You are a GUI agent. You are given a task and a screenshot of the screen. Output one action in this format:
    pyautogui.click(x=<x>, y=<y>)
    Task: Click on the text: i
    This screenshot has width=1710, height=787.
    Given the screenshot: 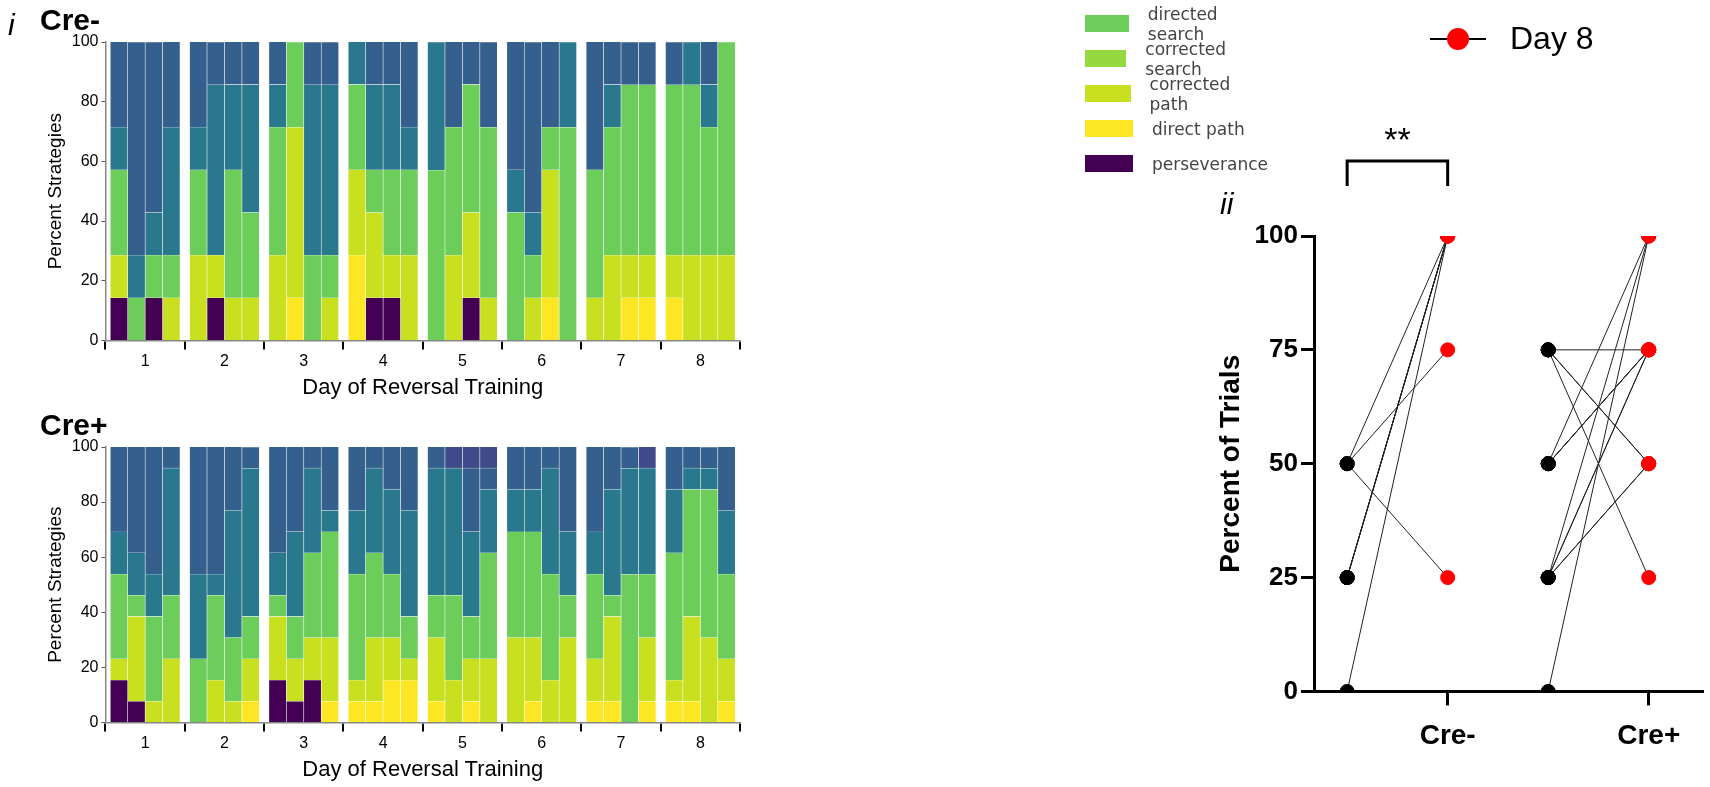 What is the action you would take?
    pyautogui.click(x=12, y=25)
    